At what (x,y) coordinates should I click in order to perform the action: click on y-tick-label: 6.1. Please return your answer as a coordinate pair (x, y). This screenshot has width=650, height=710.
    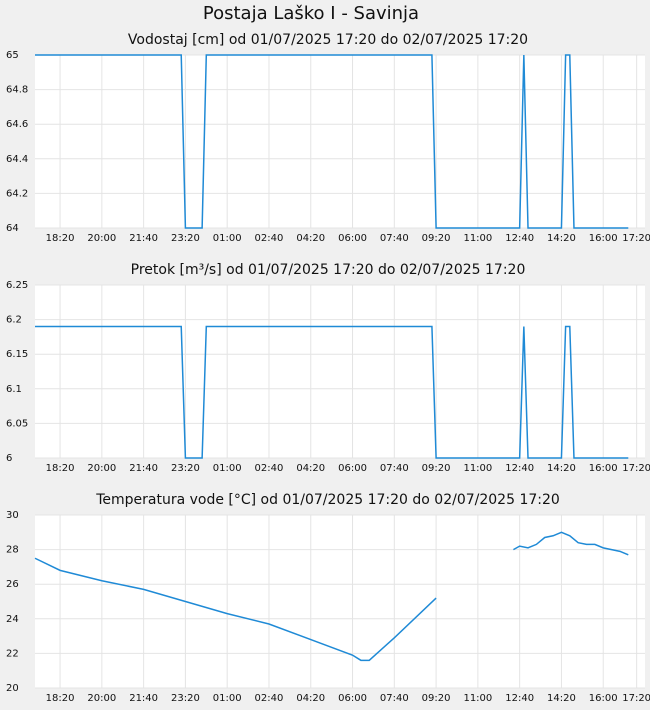
    Looking at the image, I should click on (14, 389).